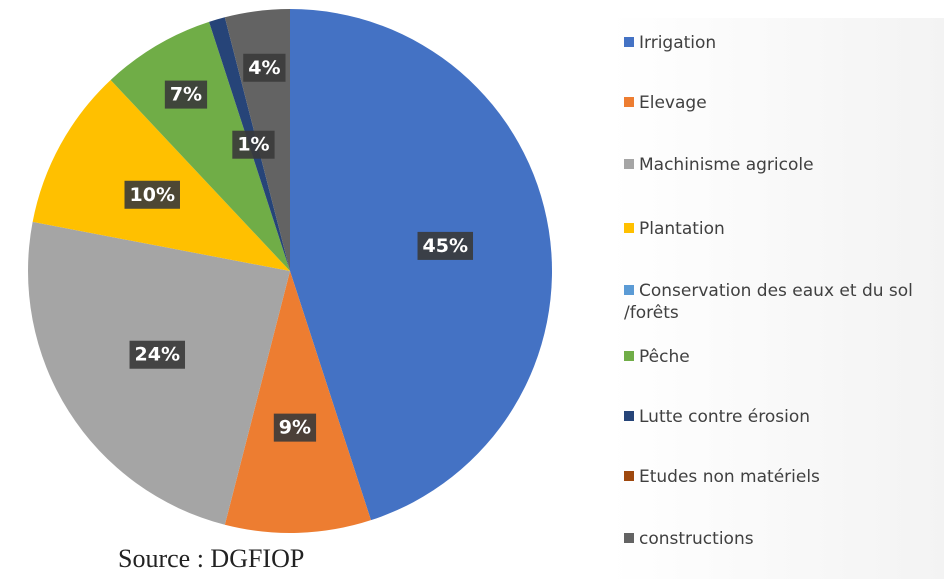  I want to click on legend-label: constructions, so click(696, 539).